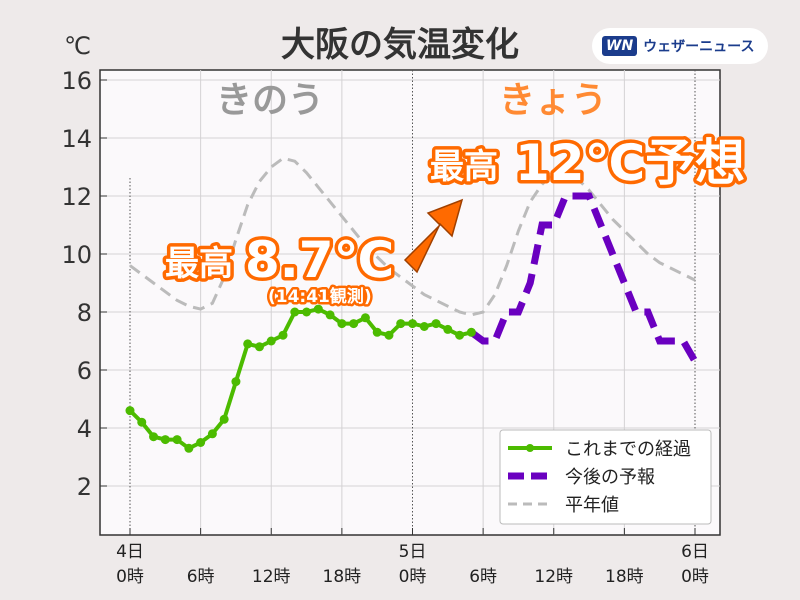  What do you see at coordinates (270, 100) in the screenshot?
I see `yesterday-label: きのう` at bounding box center [270, 100].